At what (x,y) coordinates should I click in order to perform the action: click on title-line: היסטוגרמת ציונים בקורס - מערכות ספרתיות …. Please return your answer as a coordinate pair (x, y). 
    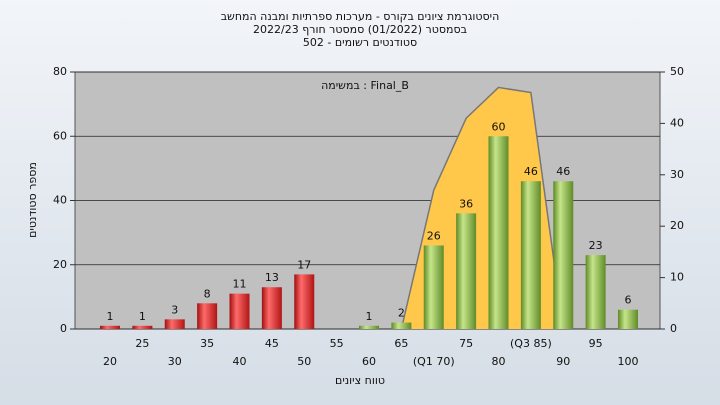
    Looking at the image, I should click on (360, 16).